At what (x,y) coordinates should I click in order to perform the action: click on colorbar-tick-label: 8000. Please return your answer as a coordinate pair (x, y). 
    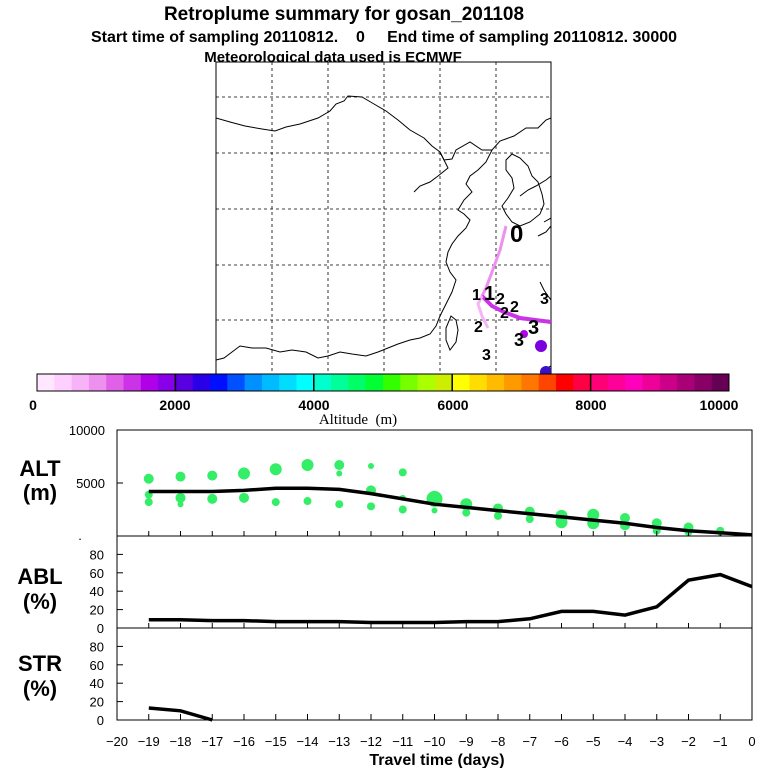
    Looking at the image, I should click on (590, 405).